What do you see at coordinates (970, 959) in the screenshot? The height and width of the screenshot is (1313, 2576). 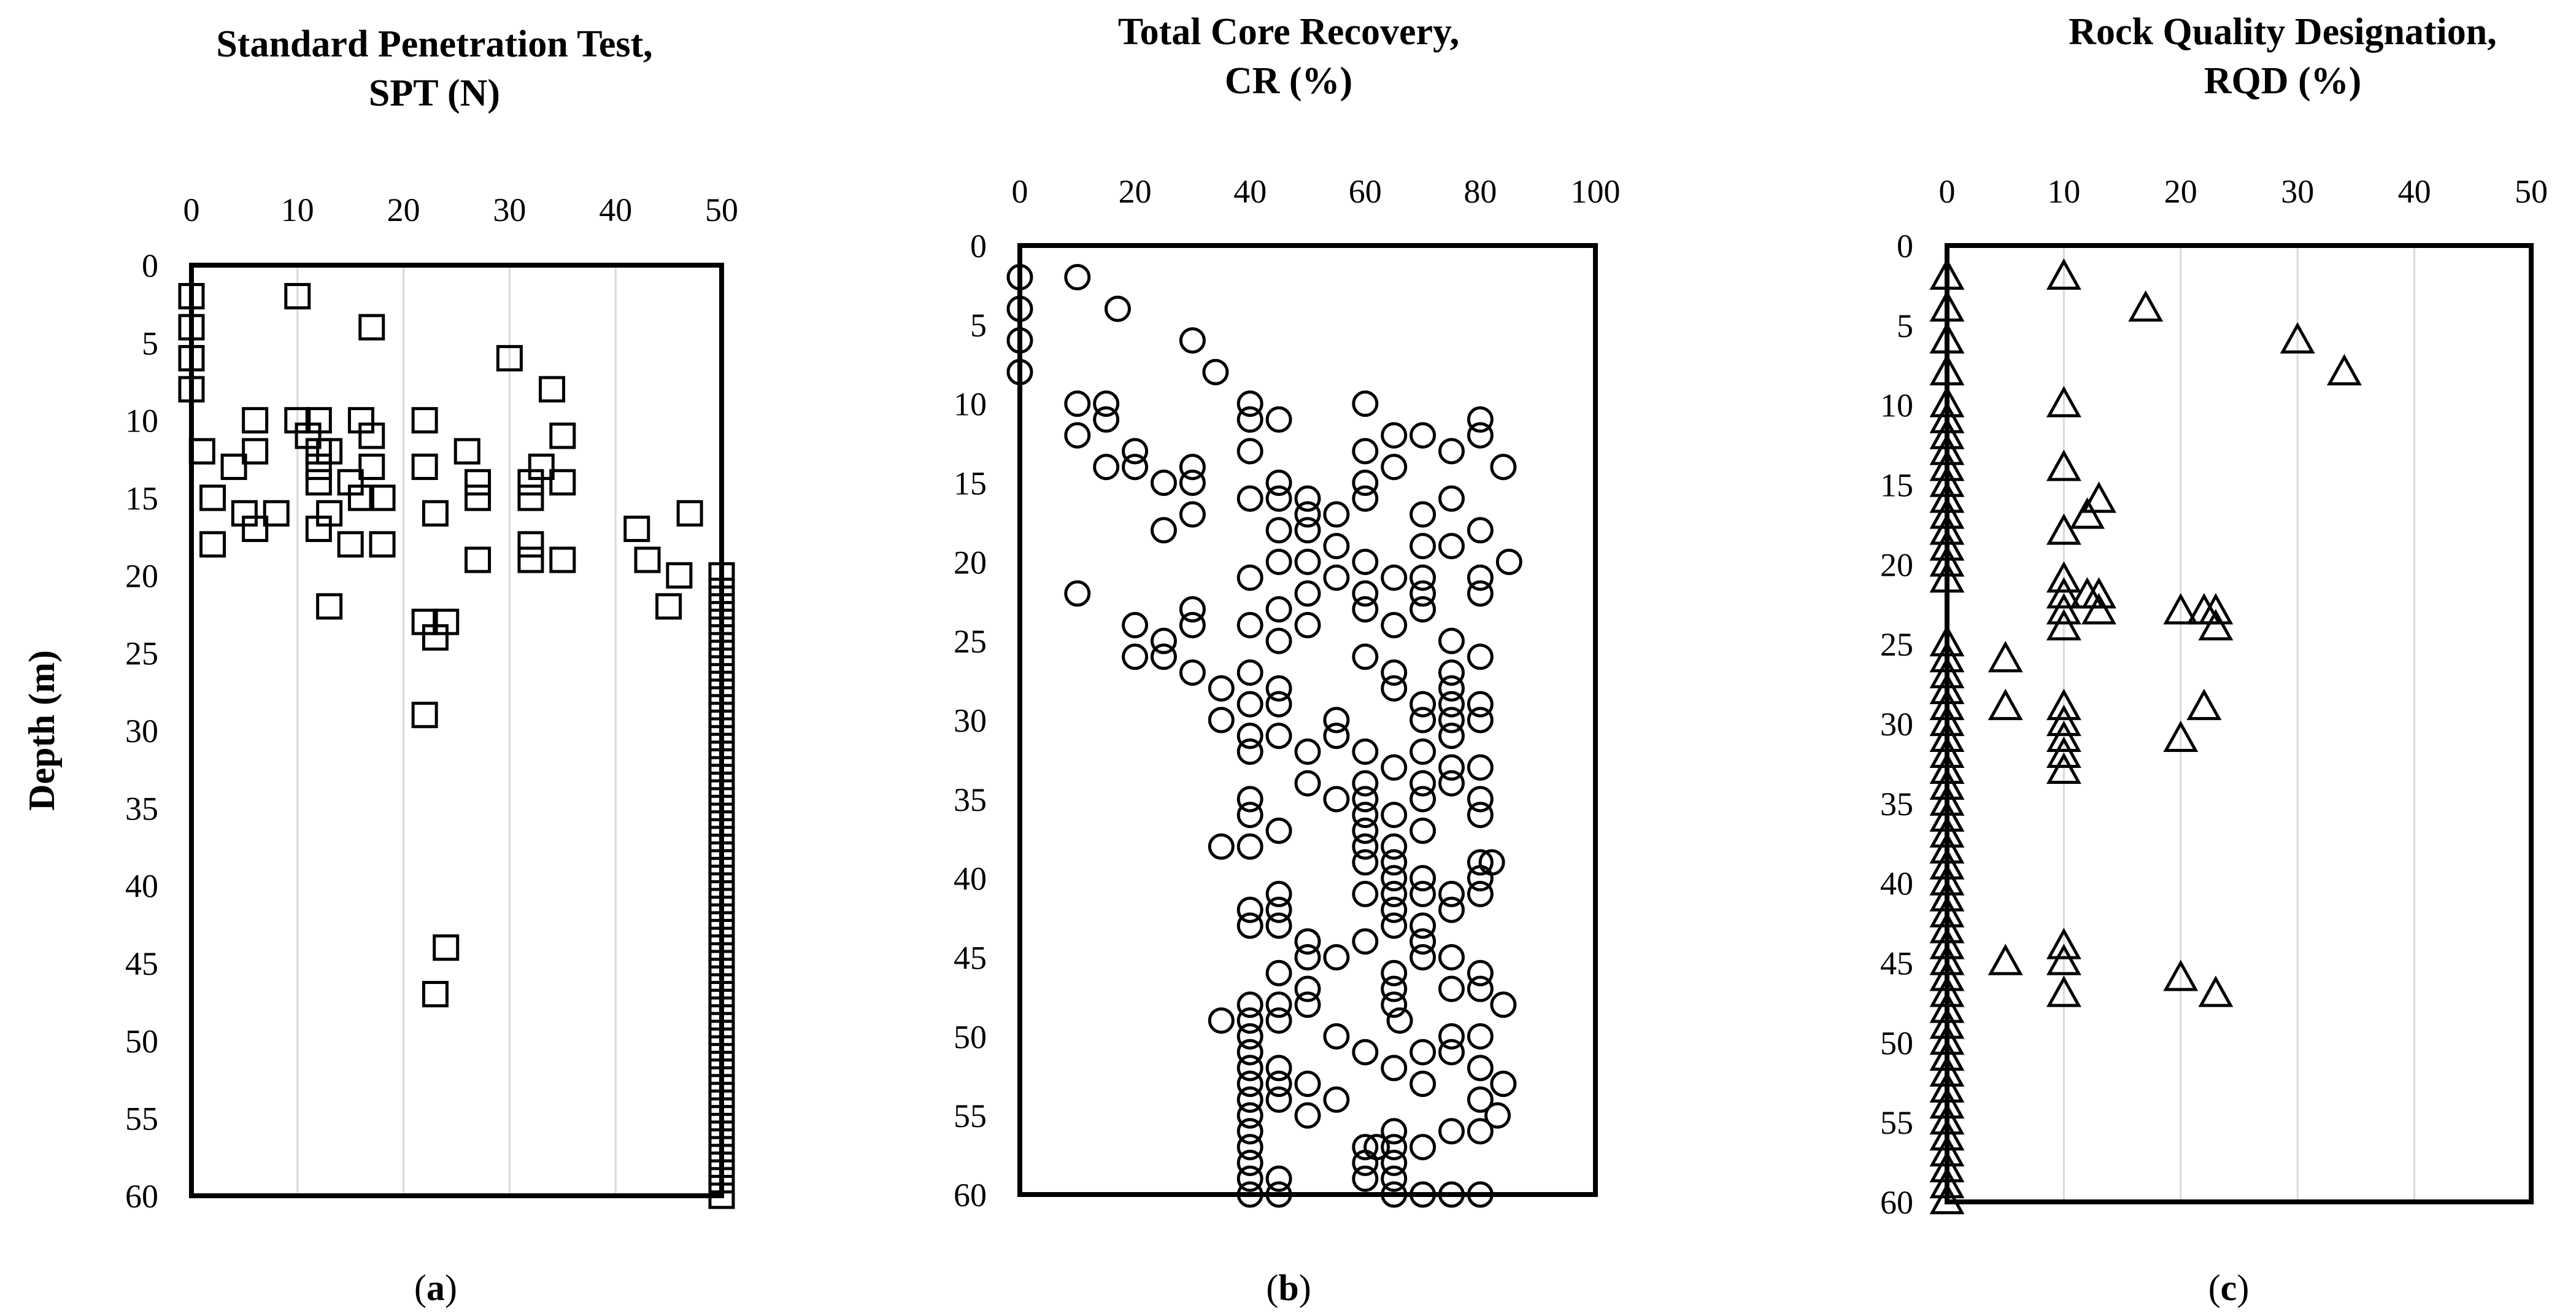 I see `y-tick-label-b-45: 45` at bounding box center [970, 959].